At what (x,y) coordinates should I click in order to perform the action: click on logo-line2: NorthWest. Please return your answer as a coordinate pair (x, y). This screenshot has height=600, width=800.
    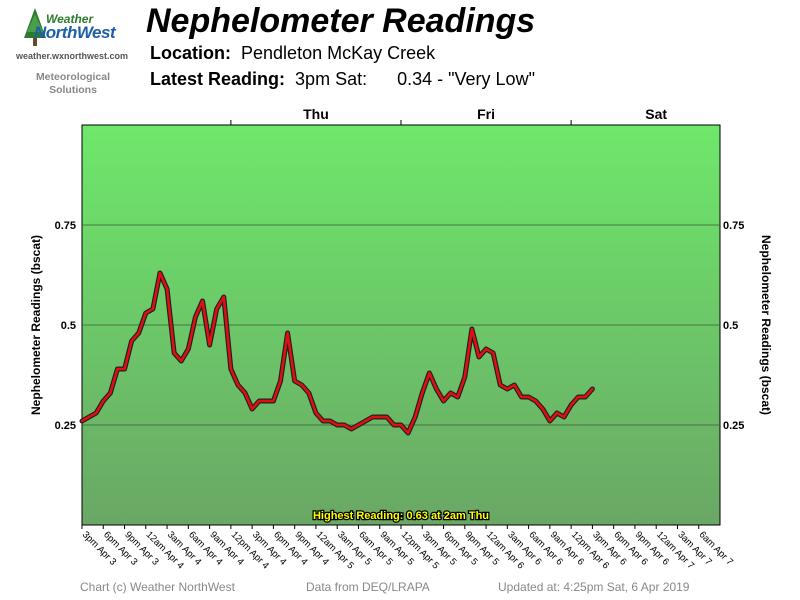
    Looking at the image, I should click on (75, 32).